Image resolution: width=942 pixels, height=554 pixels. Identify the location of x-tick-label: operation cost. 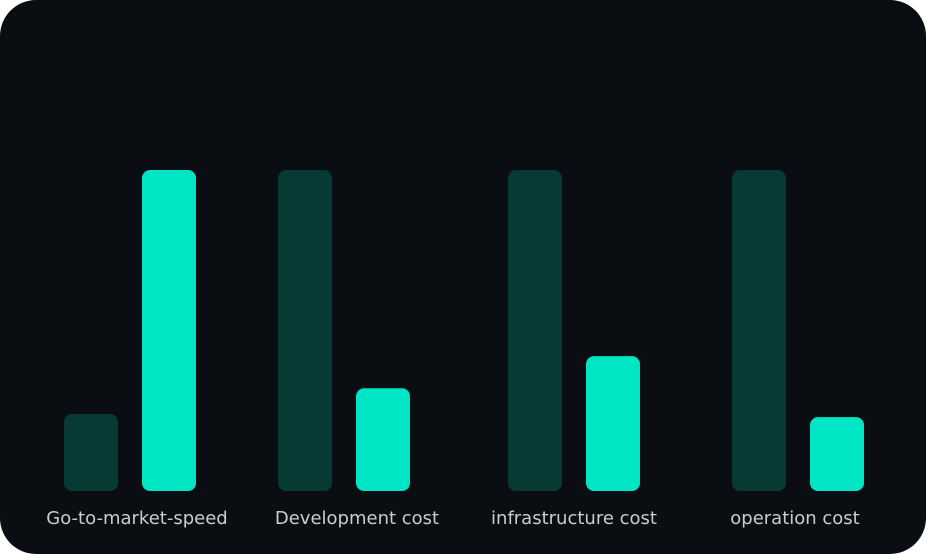
(795, 518).